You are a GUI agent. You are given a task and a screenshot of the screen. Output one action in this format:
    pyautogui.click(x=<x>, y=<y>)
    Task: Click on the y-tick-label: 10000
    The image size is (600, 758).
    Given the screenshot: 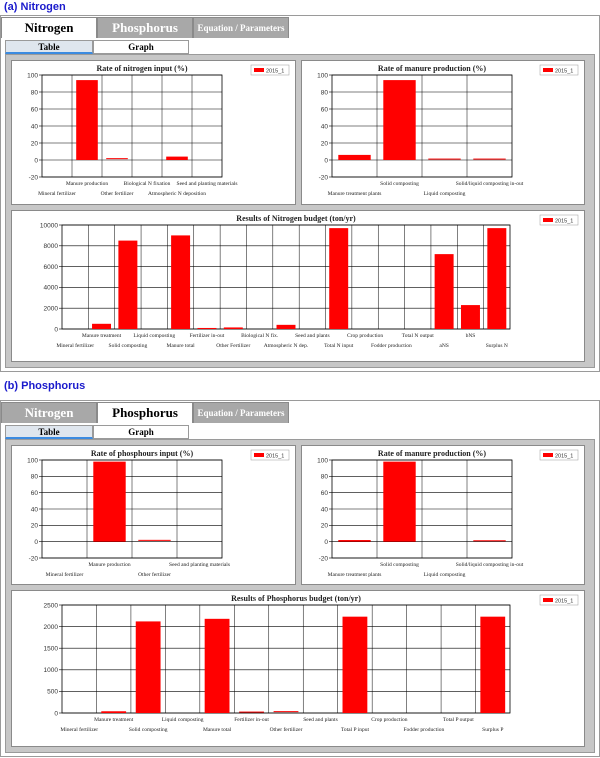 What is the action you would take?
    pyautogui.click(x=49, y=225)
    